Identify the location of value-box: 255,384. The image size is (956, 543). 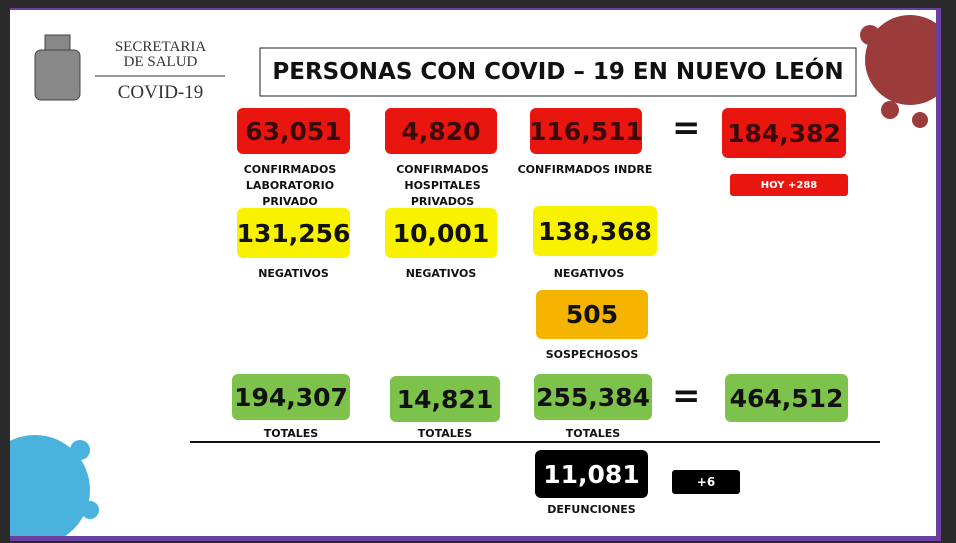
(593, 397).